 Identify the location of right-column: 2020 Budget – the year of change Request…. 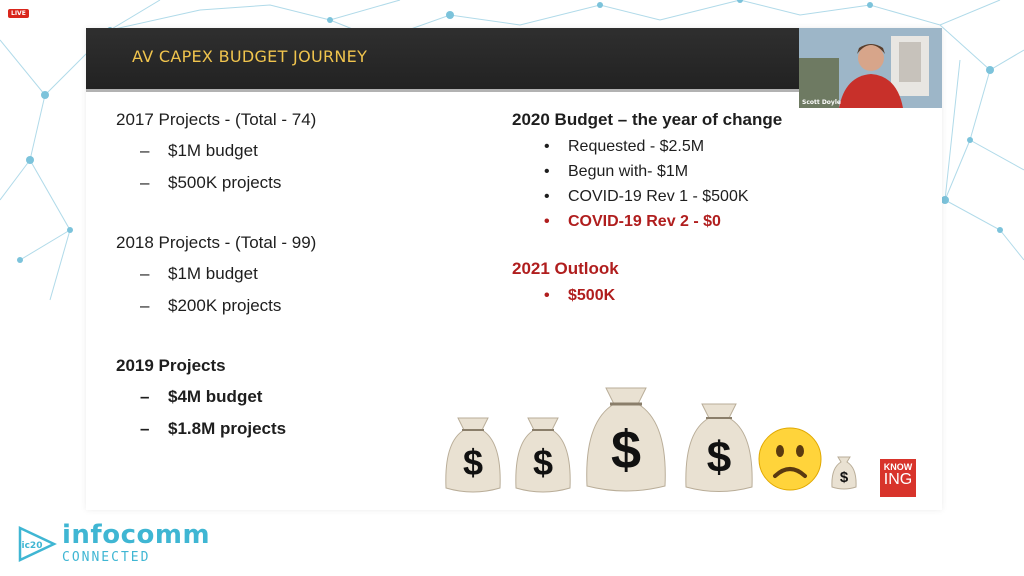
(722, 210).